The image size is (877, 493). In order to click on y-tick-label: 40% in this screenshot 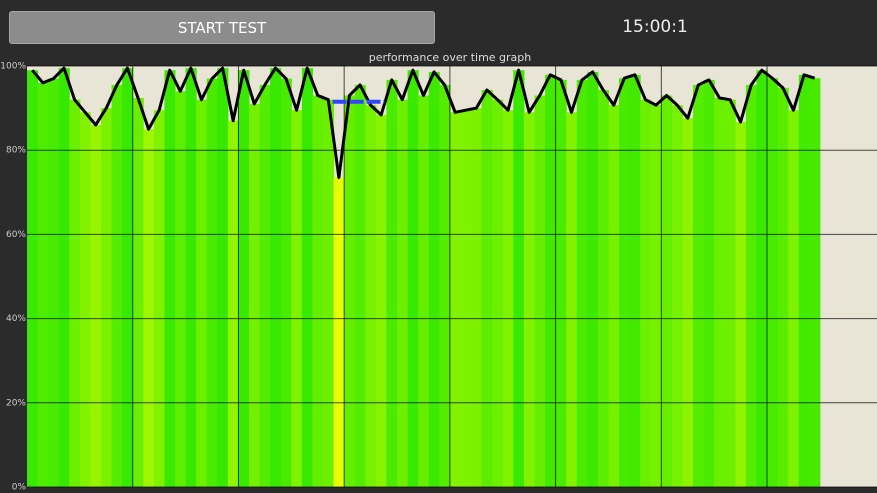, I will do `click(16, 319)`.